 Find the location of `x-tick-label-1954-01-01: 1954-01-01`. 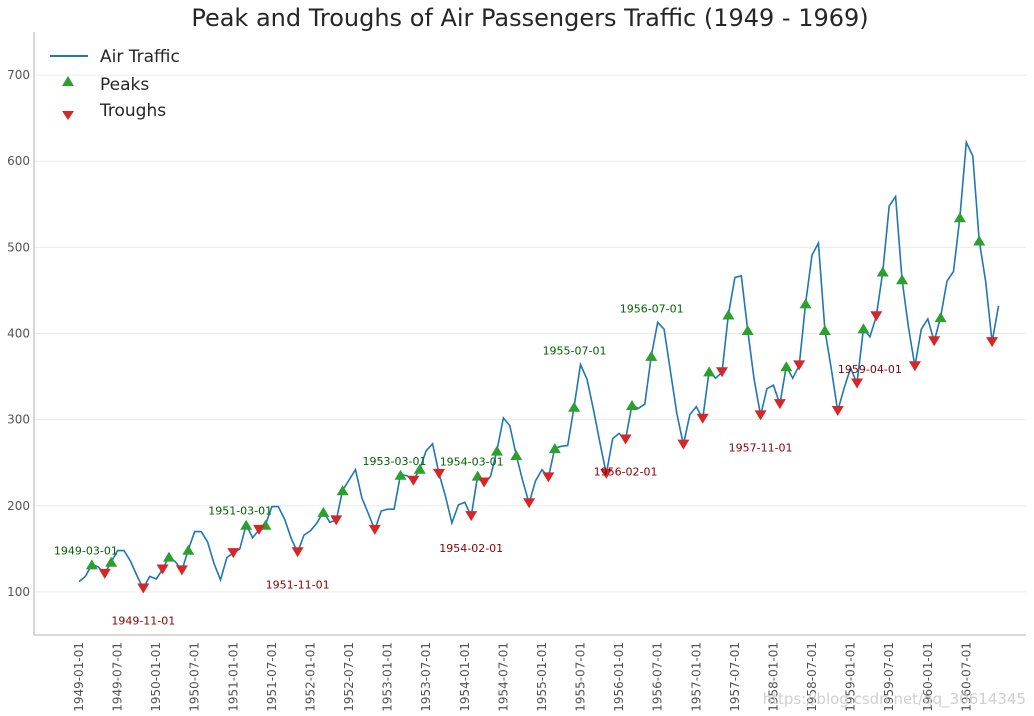

x-tick-label-1954-01-01: 1954-01-01 is located at coordinates (465, 677).